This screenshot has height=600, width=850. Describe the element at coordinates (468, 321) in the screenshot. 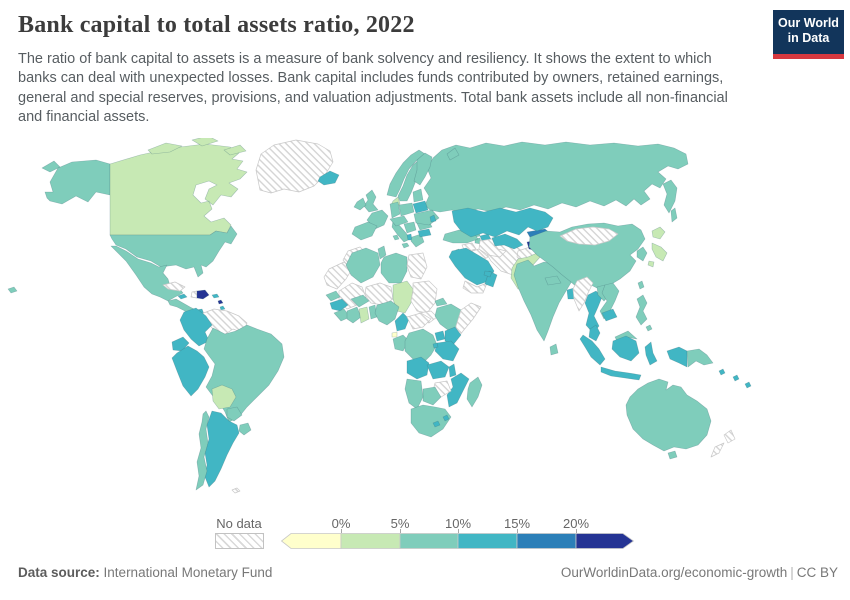

I see `country-somalia` at that location.